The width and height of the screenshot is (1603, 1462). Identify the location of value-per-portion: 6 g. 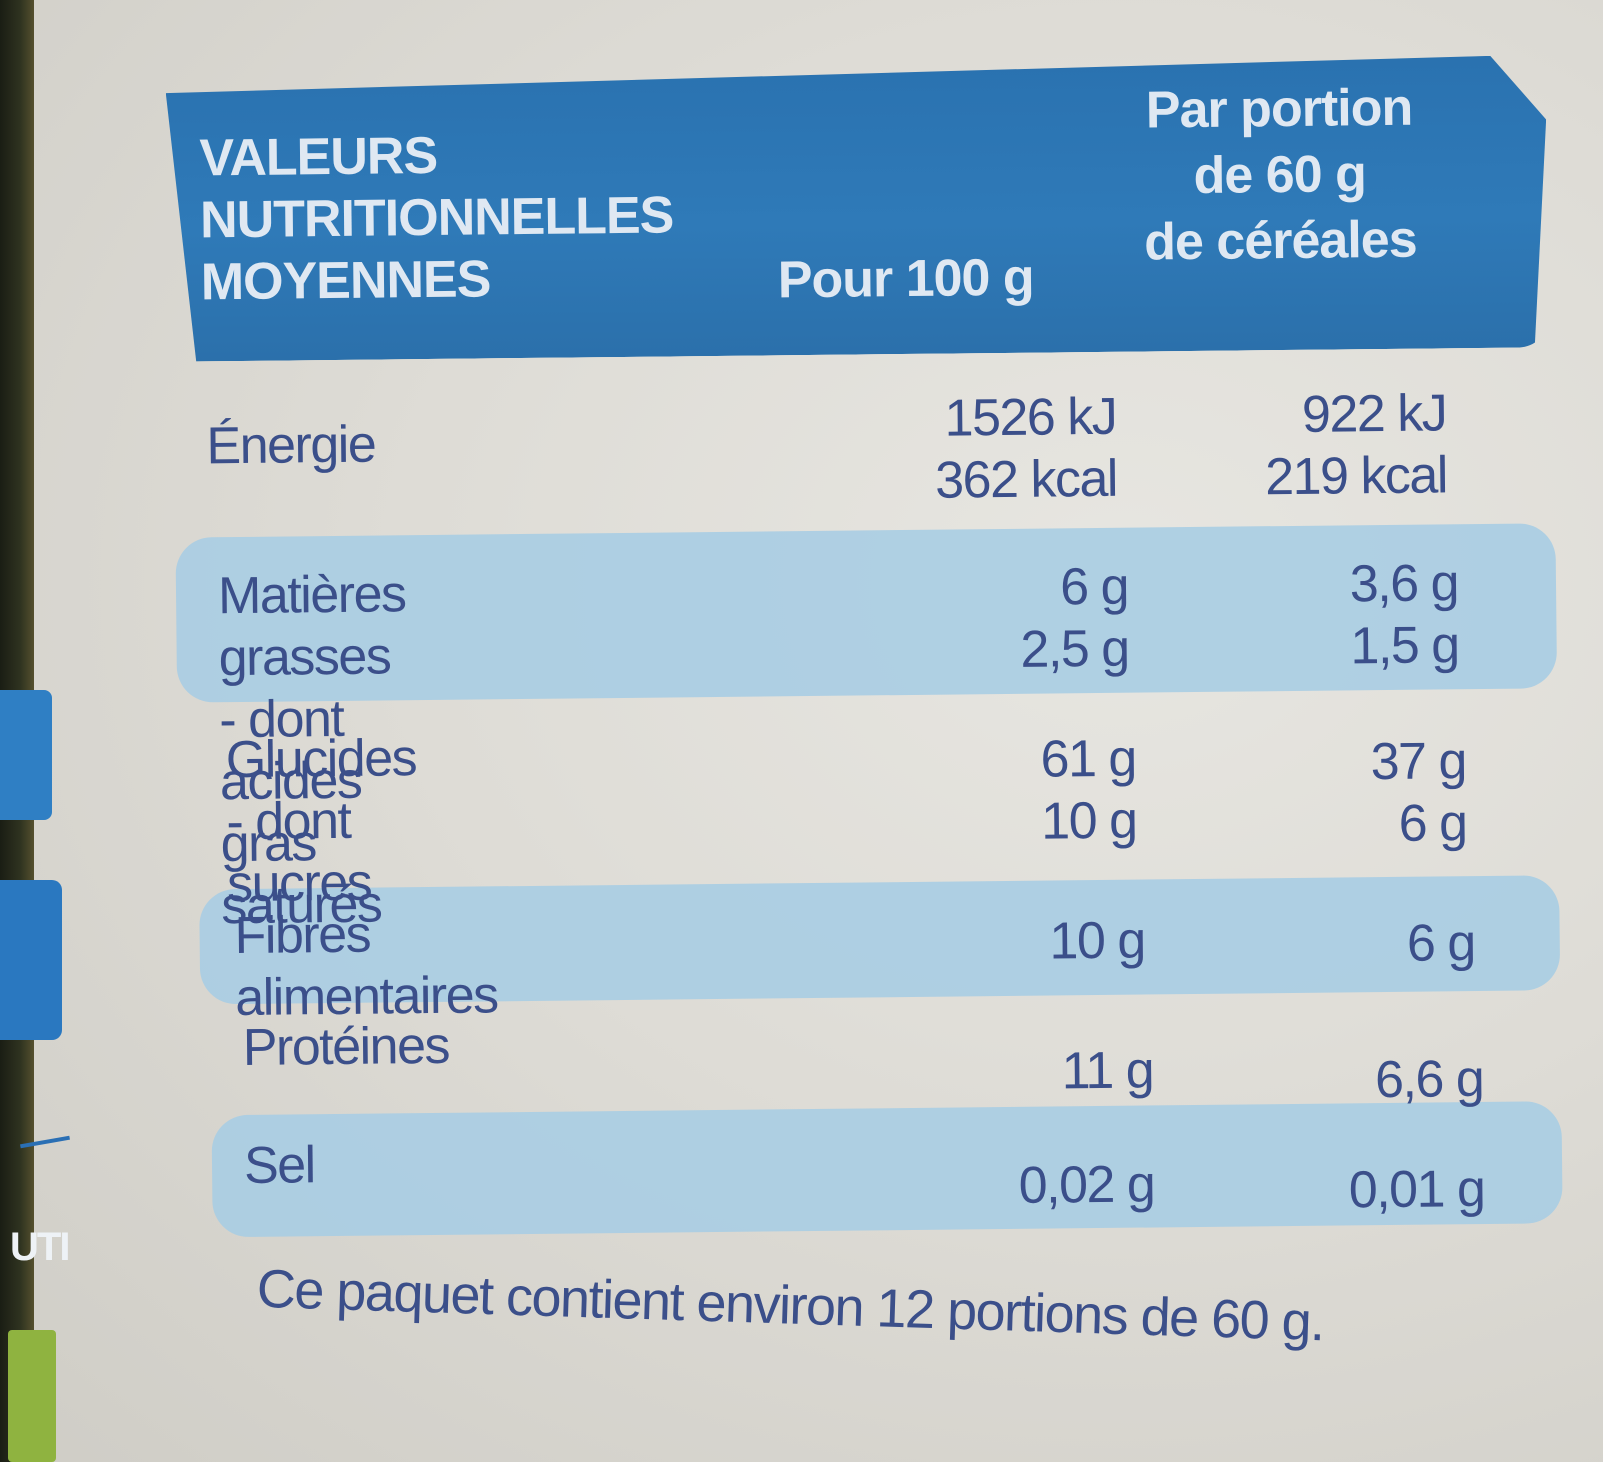
(1441, 943).